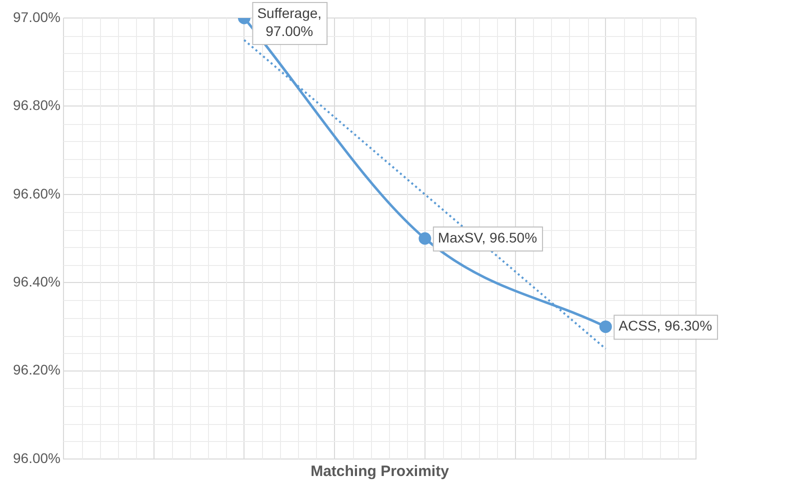  I want to click on x-axis-title: Matching Proximity, so click(380, 471).